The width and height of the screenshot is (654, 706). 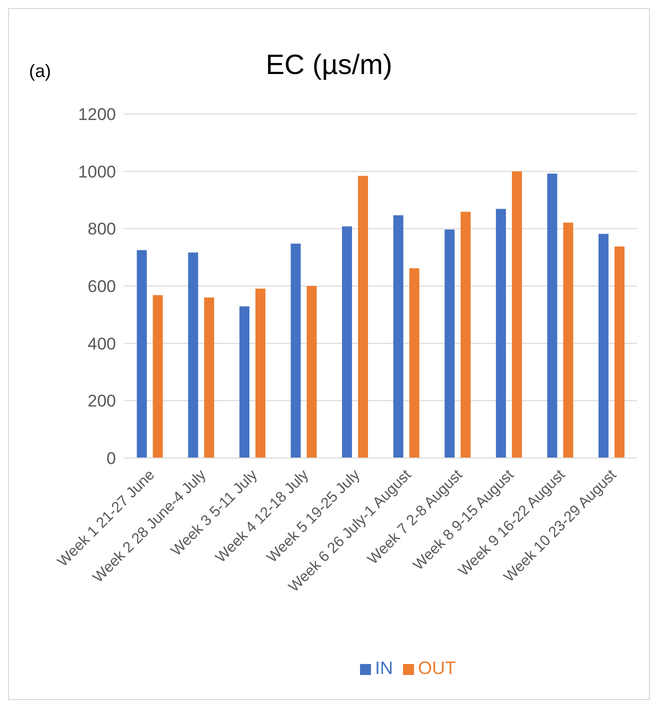 I want to click on y-tick-label: 400, so click(x=102, y=344).